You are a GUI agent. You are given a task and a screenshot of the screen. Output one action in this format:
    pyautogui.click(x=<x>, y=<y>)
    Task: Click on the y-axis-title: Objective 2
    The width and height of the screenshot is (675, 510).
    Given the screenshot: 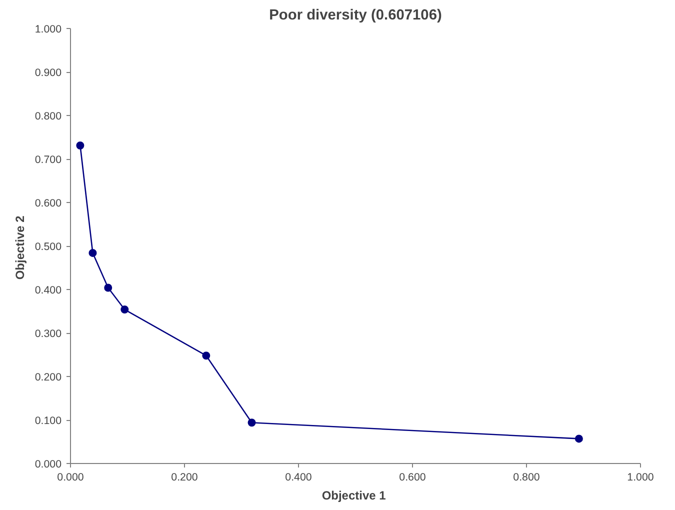 What is the action you would take?
    pyautogui.click(x=19, y=247)
    